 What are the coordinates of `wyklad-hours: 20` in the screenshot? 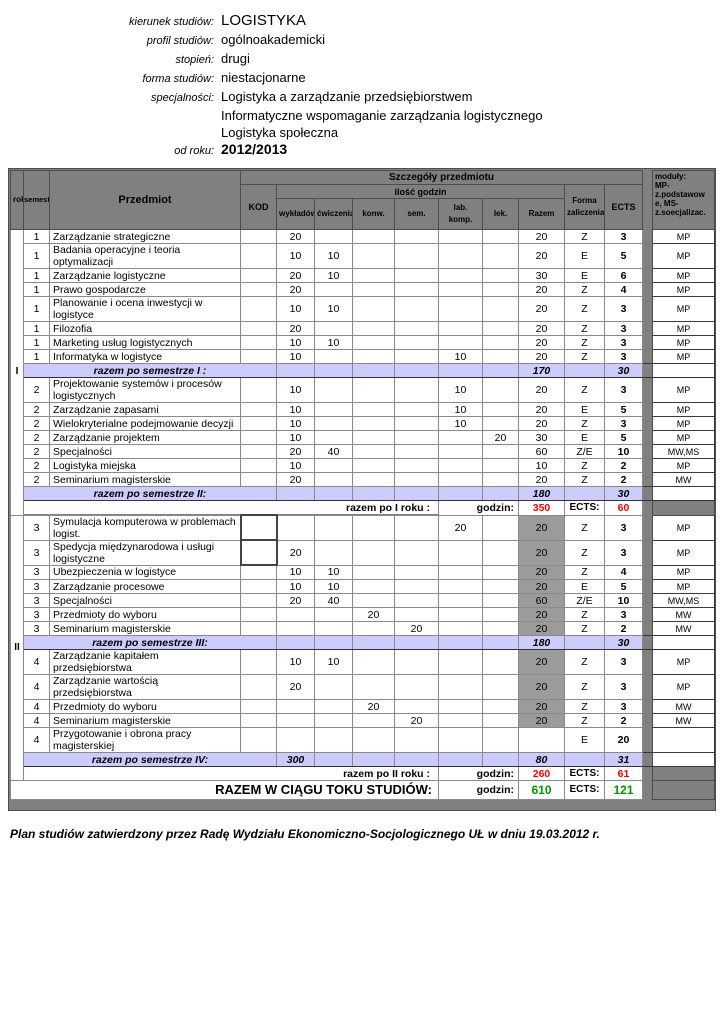 It's located at (295, 275).